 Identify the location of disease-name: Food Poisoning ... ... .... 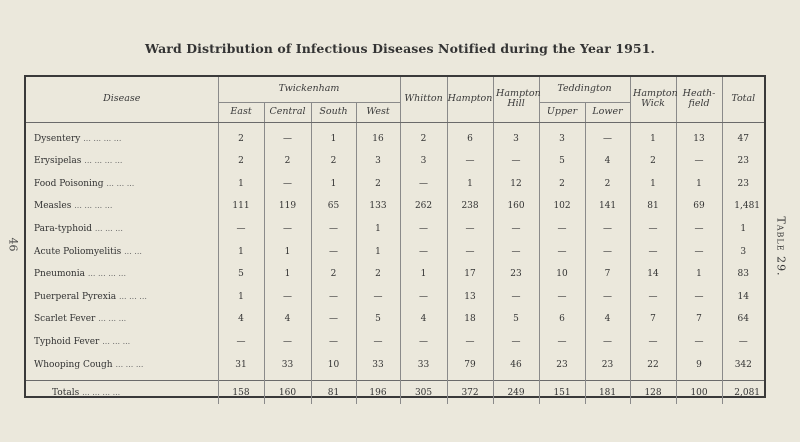
(84, 183).